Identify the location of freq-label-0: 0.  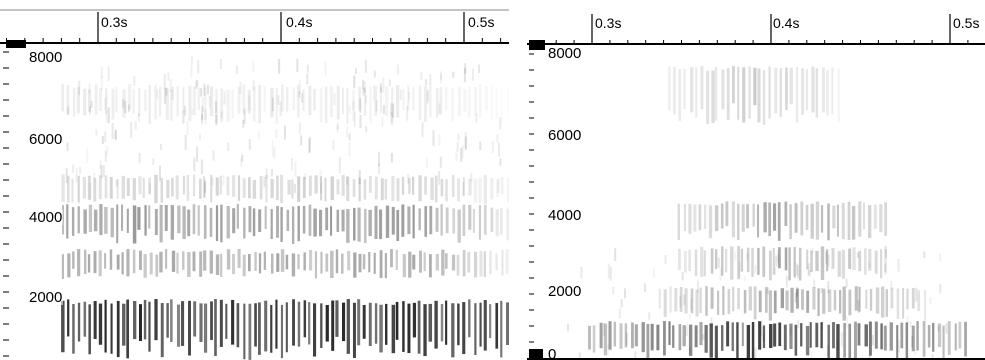
(552, 353).